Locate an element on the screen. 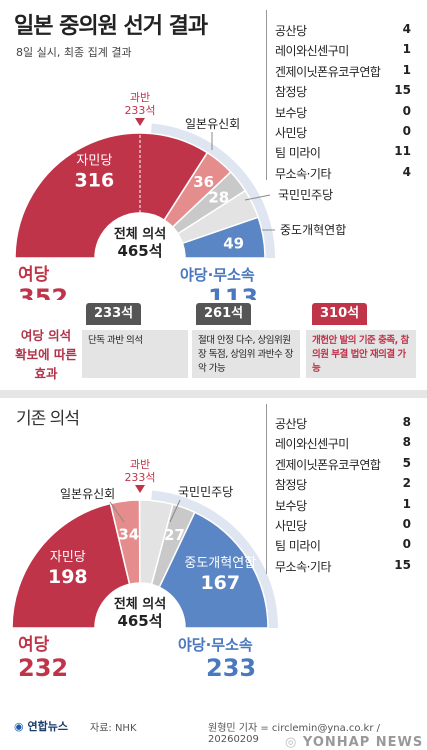 The height and width of the screenshot is (750, 427). effect-box-233: 단독 과반 의석 is located at coordinates (135, 354).